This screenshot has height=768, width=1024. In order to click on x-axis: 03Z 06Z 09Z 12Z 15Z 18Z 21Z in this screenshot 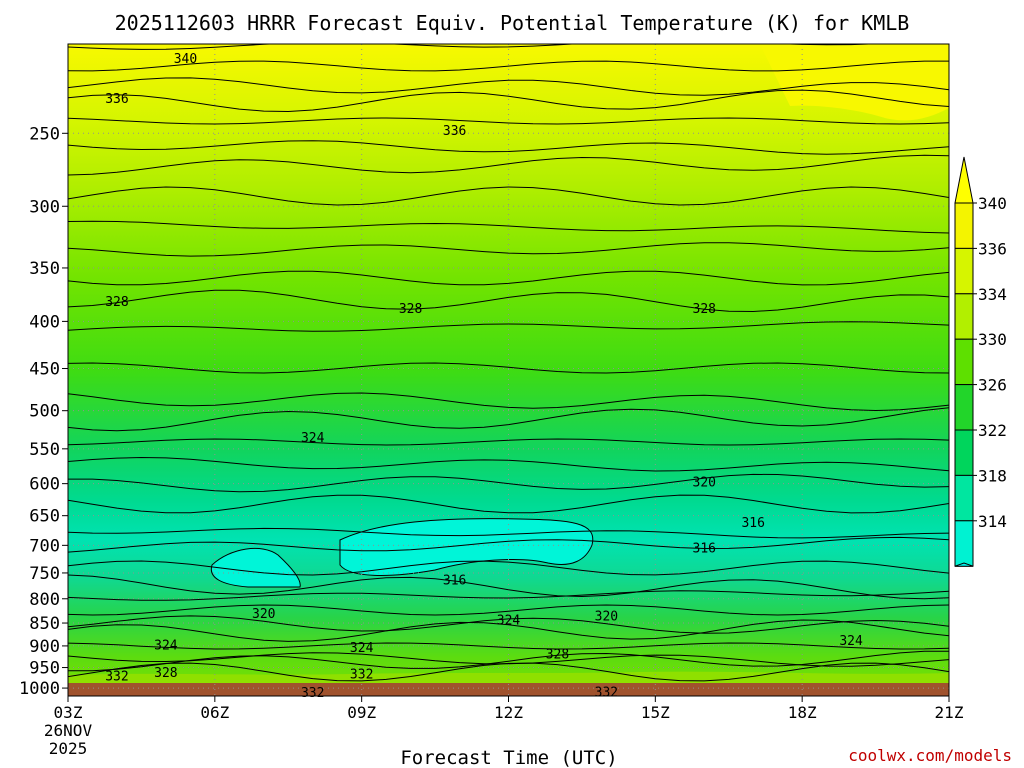, I will do `click(509, 709)`.